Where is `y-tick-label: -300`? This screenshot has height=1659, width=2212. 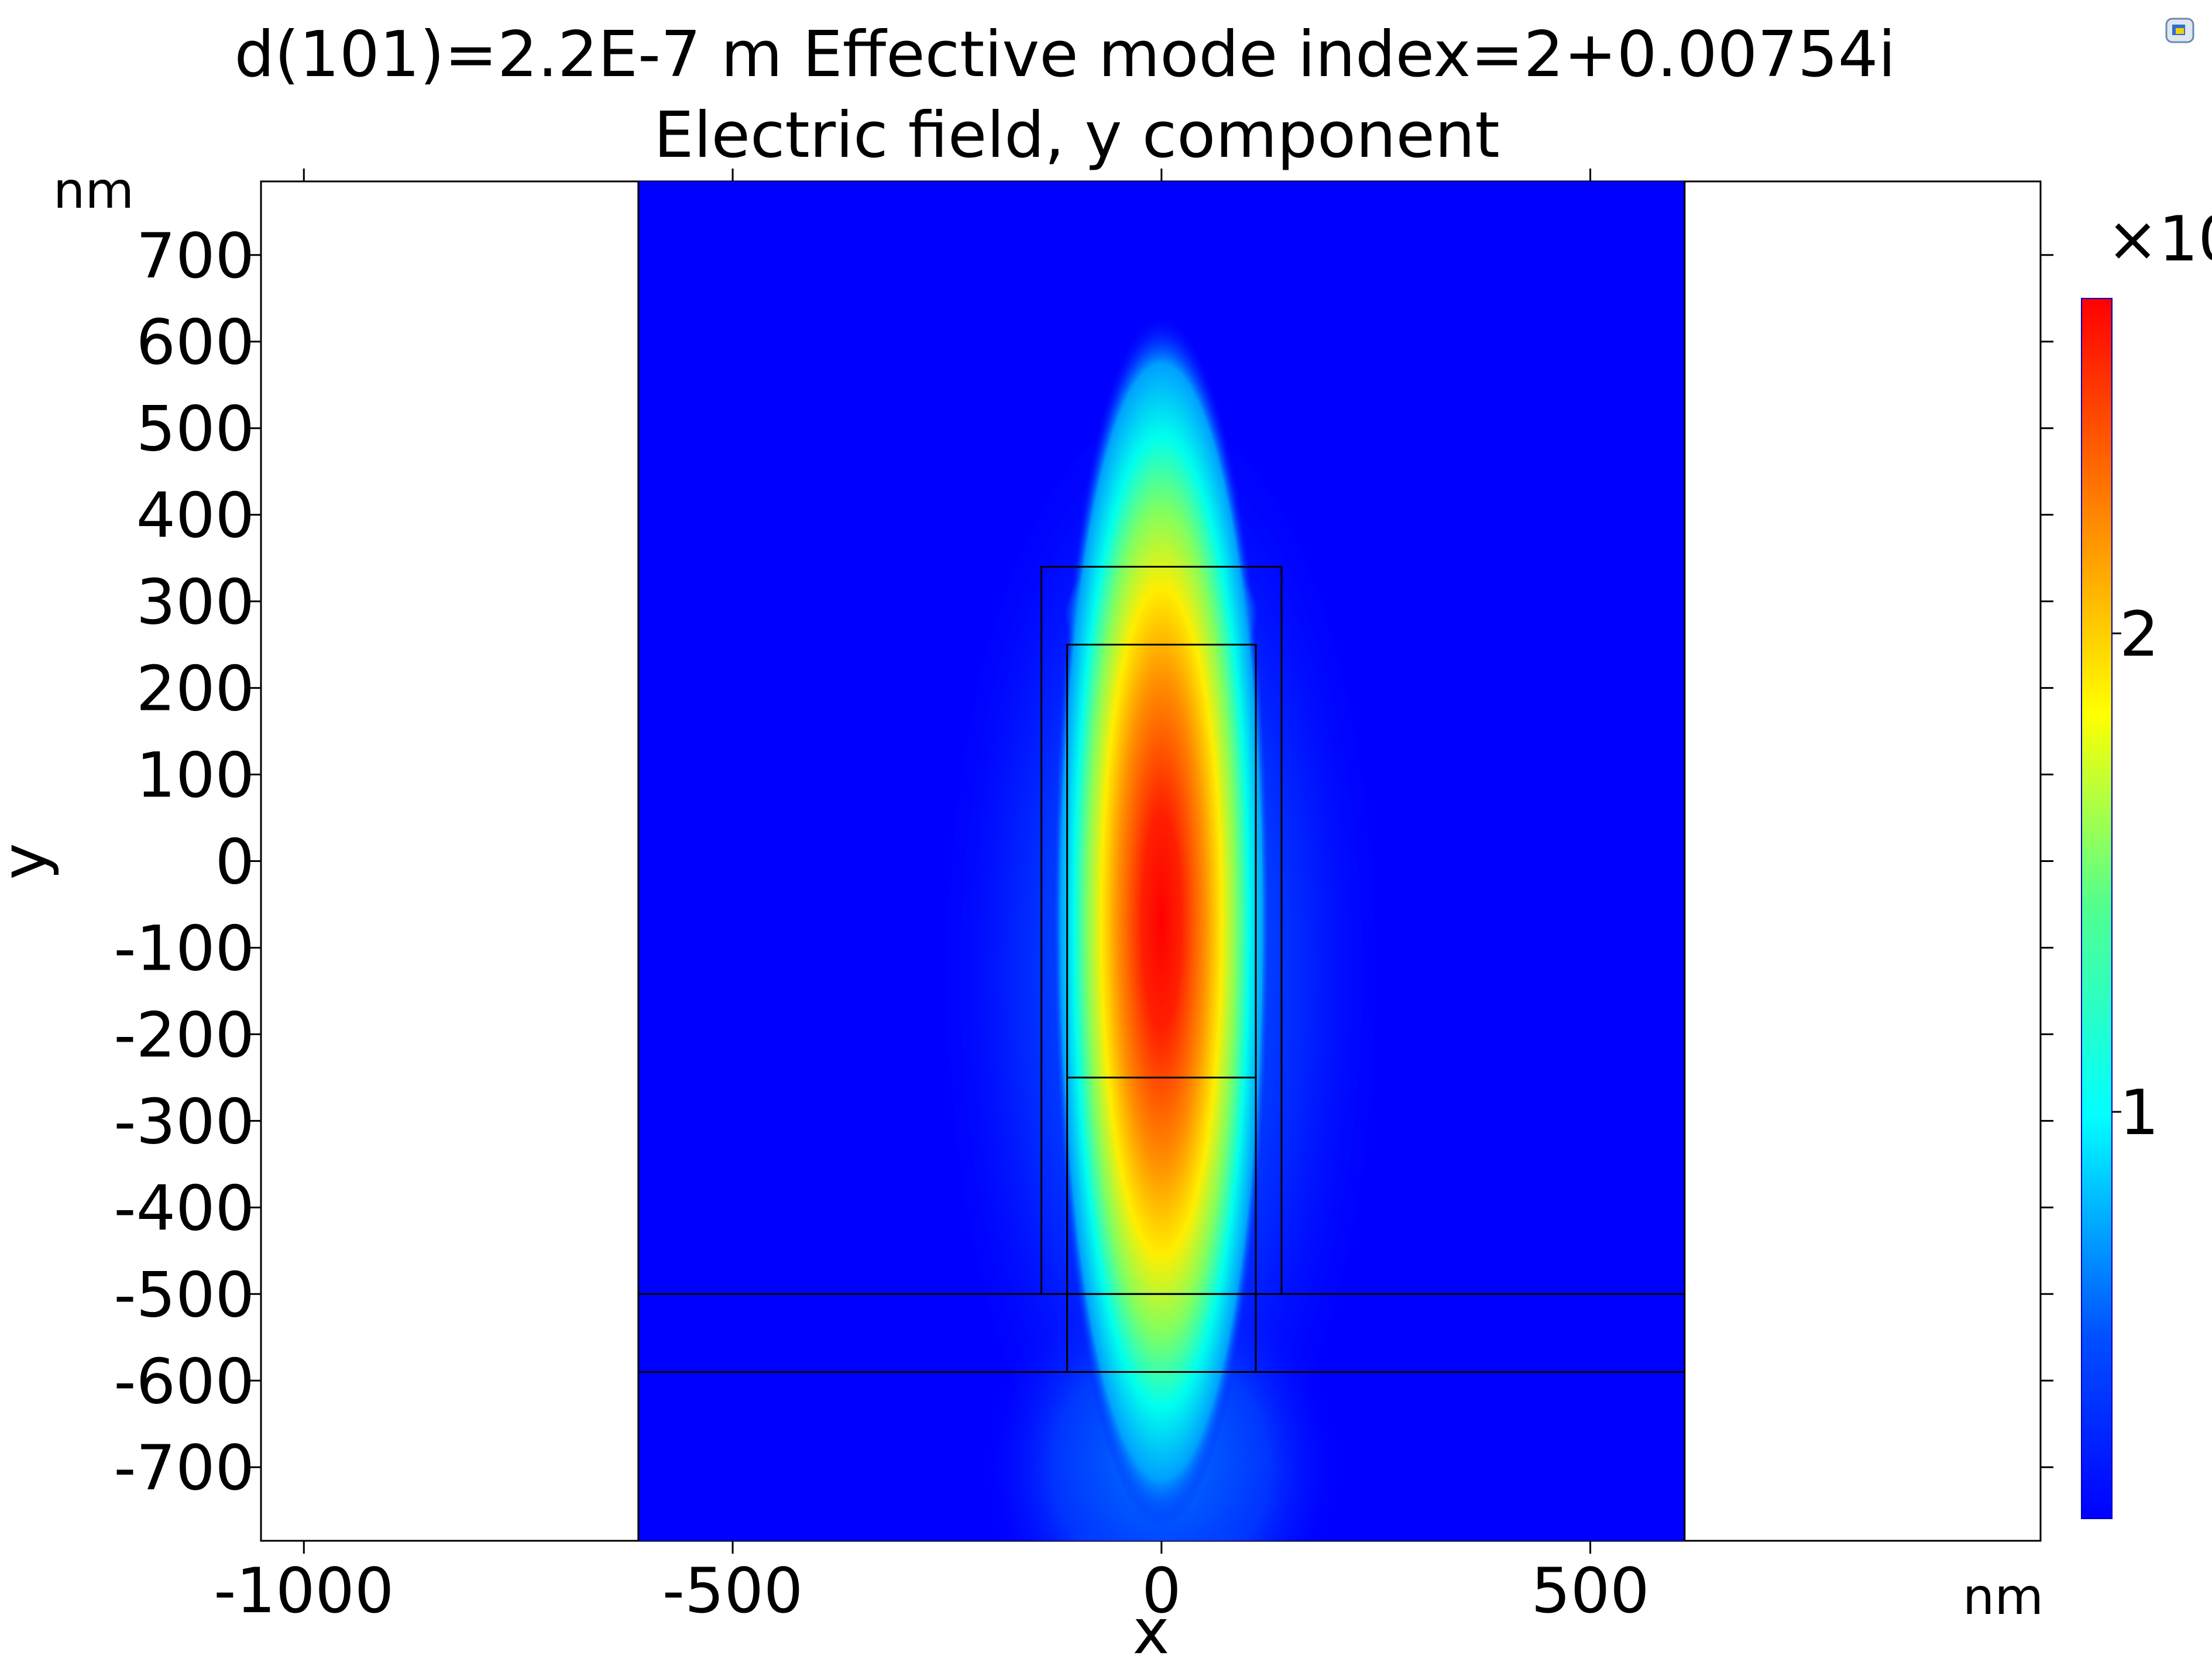 y-tick-label: -300 is located at coordinates (184, 1121).